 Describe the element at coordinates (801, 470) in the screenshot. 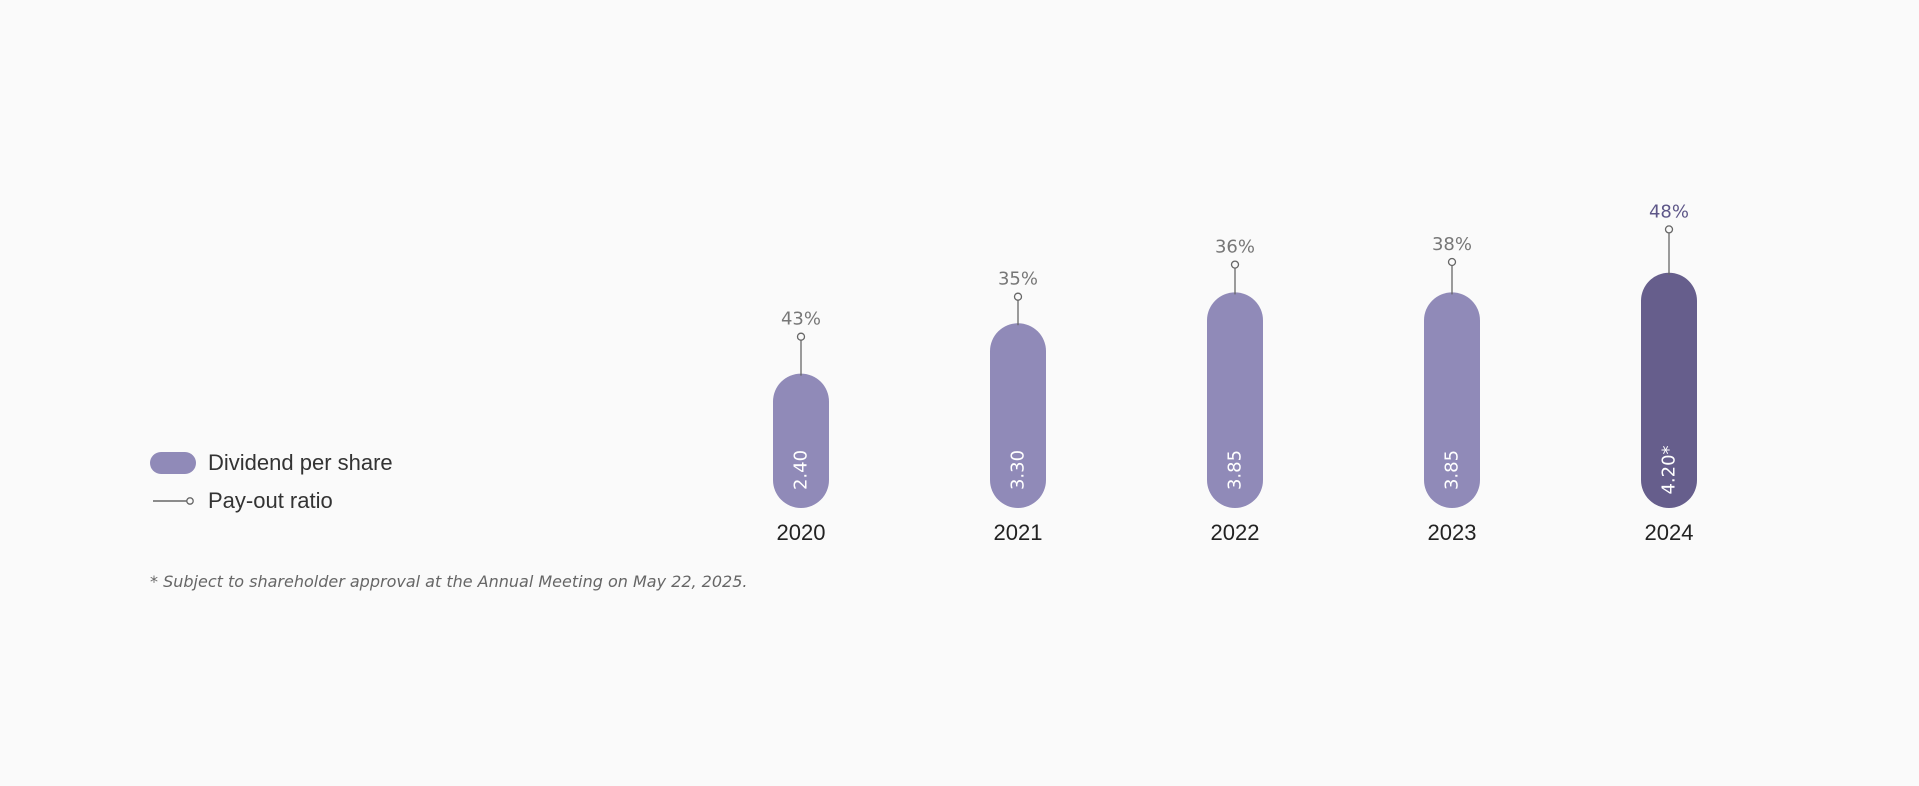

I see `dividend-label-2020: 2.40` at that location.